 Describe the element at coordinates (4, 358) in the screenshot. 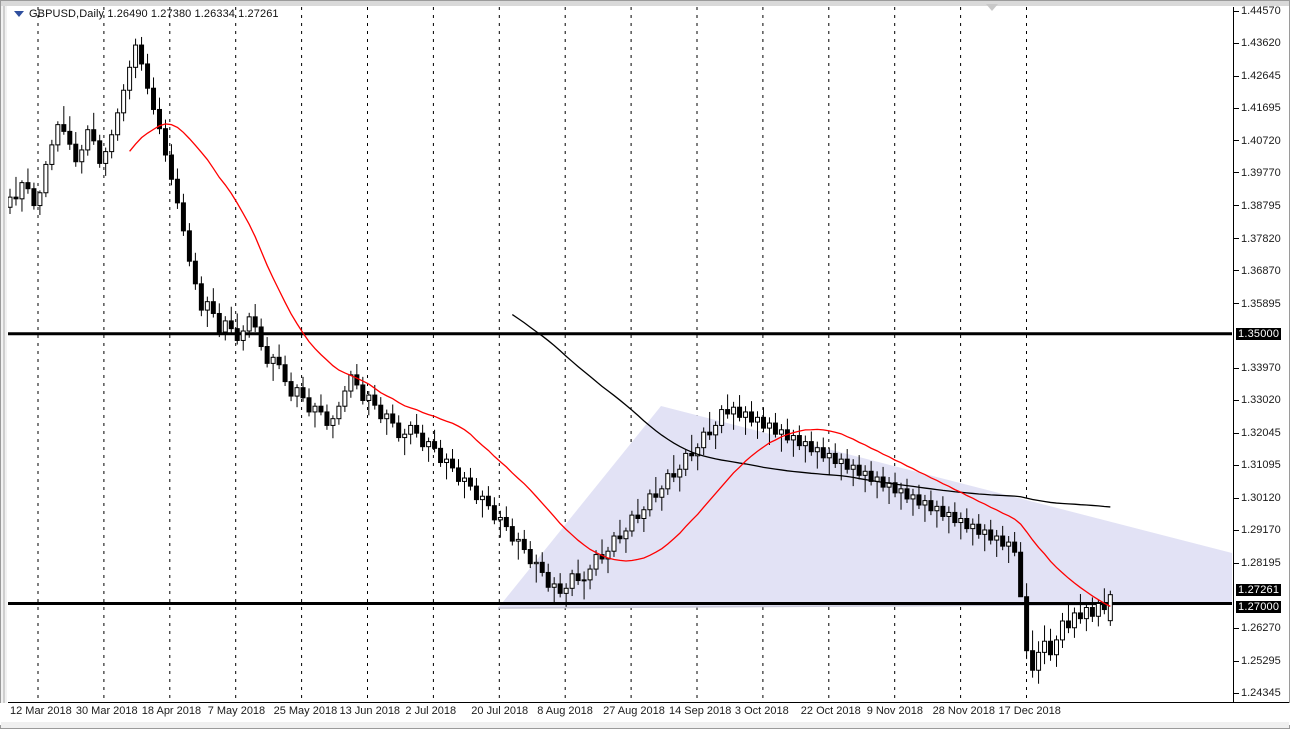

I see `left-scroll-rail` at that location.